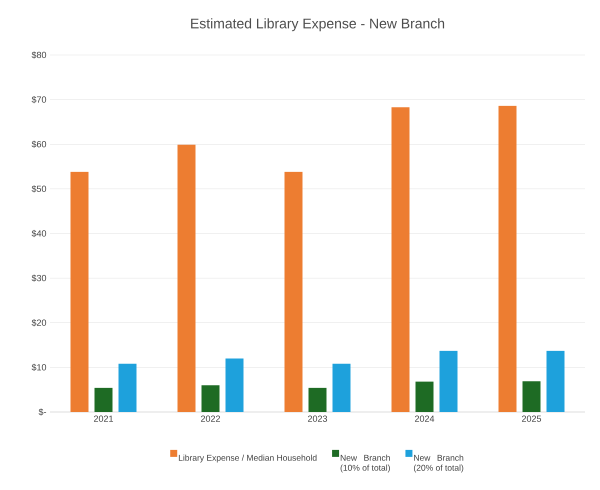  Describe the element at coordinates (318, 419) in the screenshot. I see `x-tick-label: 2023` at that location.